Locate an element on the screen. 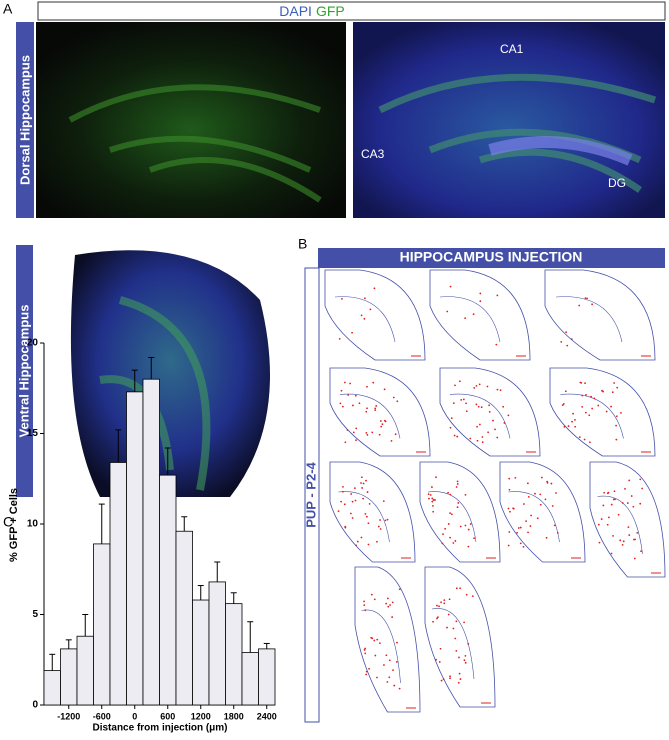 This screenshot has height=740, width=669. stain-gfp: GFP is located at coordinates (330, 11).